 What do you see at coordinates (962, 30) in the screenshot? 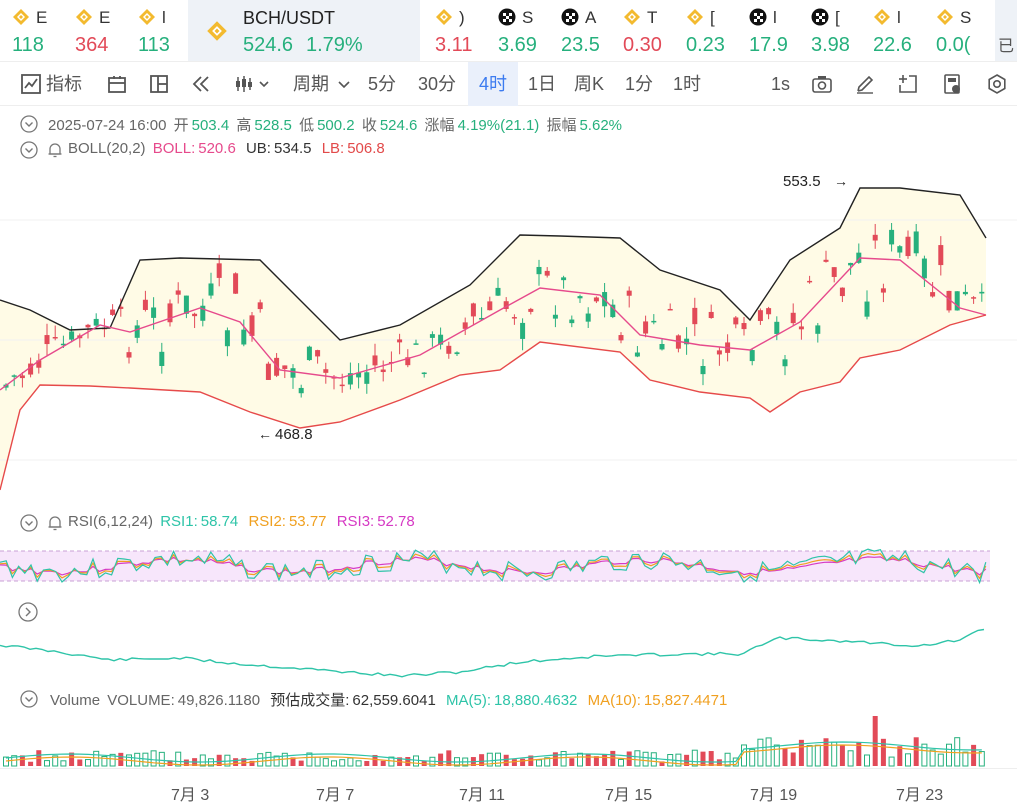
I see `ticker-item: S 0.0(` at bounding box center [962, 30].